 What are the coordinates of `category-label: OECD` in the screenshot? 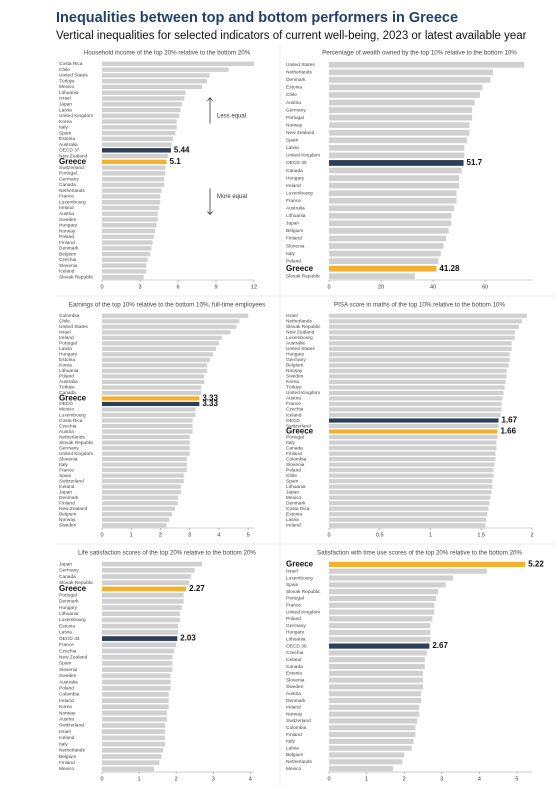 It's located at (66, 404).